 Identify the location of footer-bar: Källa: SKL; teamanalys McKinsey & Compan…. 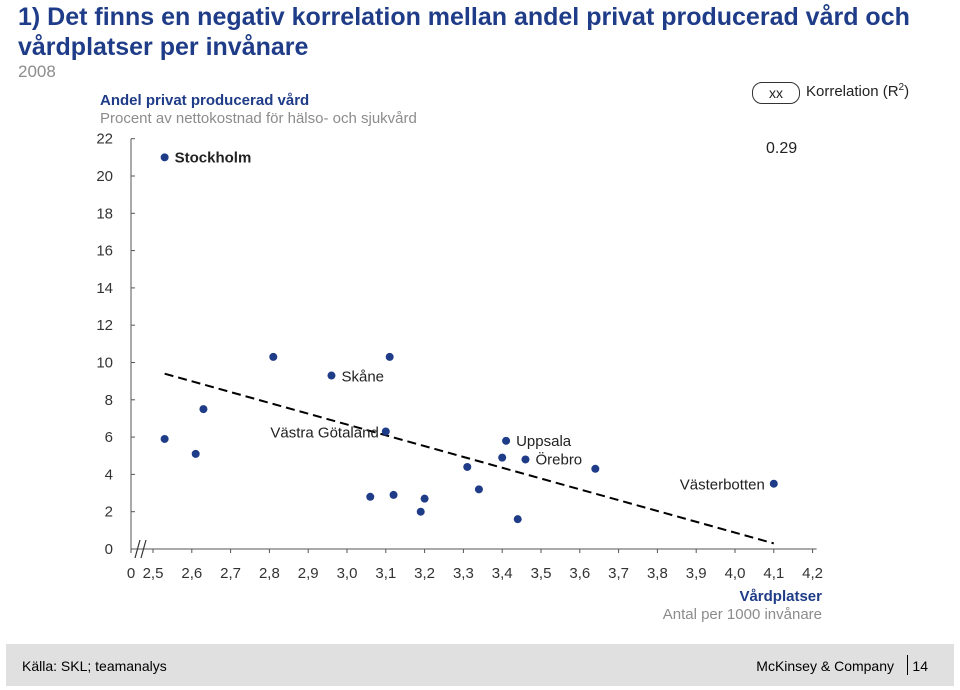
(480, 665).